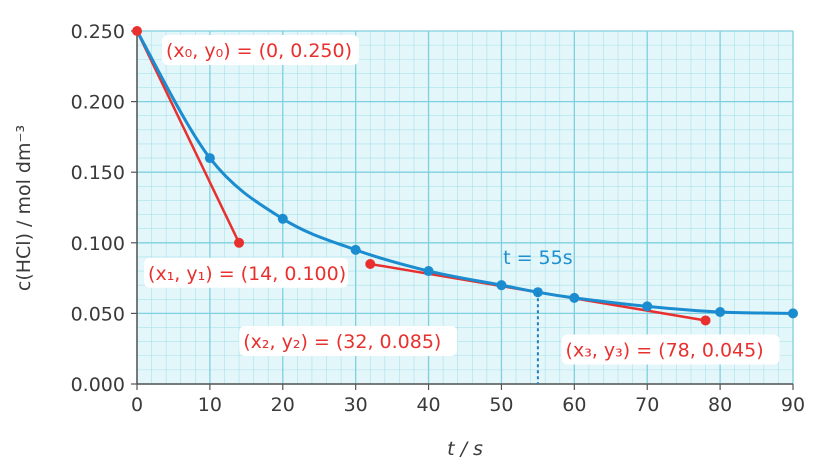 The height and width of the screenshot is (468, 820). What do you see at coordinates (24, 208) in the screenshot?
I see `y-axis-title: c(HCl) / mol dm⁻³` at bounding box center [24, 208].